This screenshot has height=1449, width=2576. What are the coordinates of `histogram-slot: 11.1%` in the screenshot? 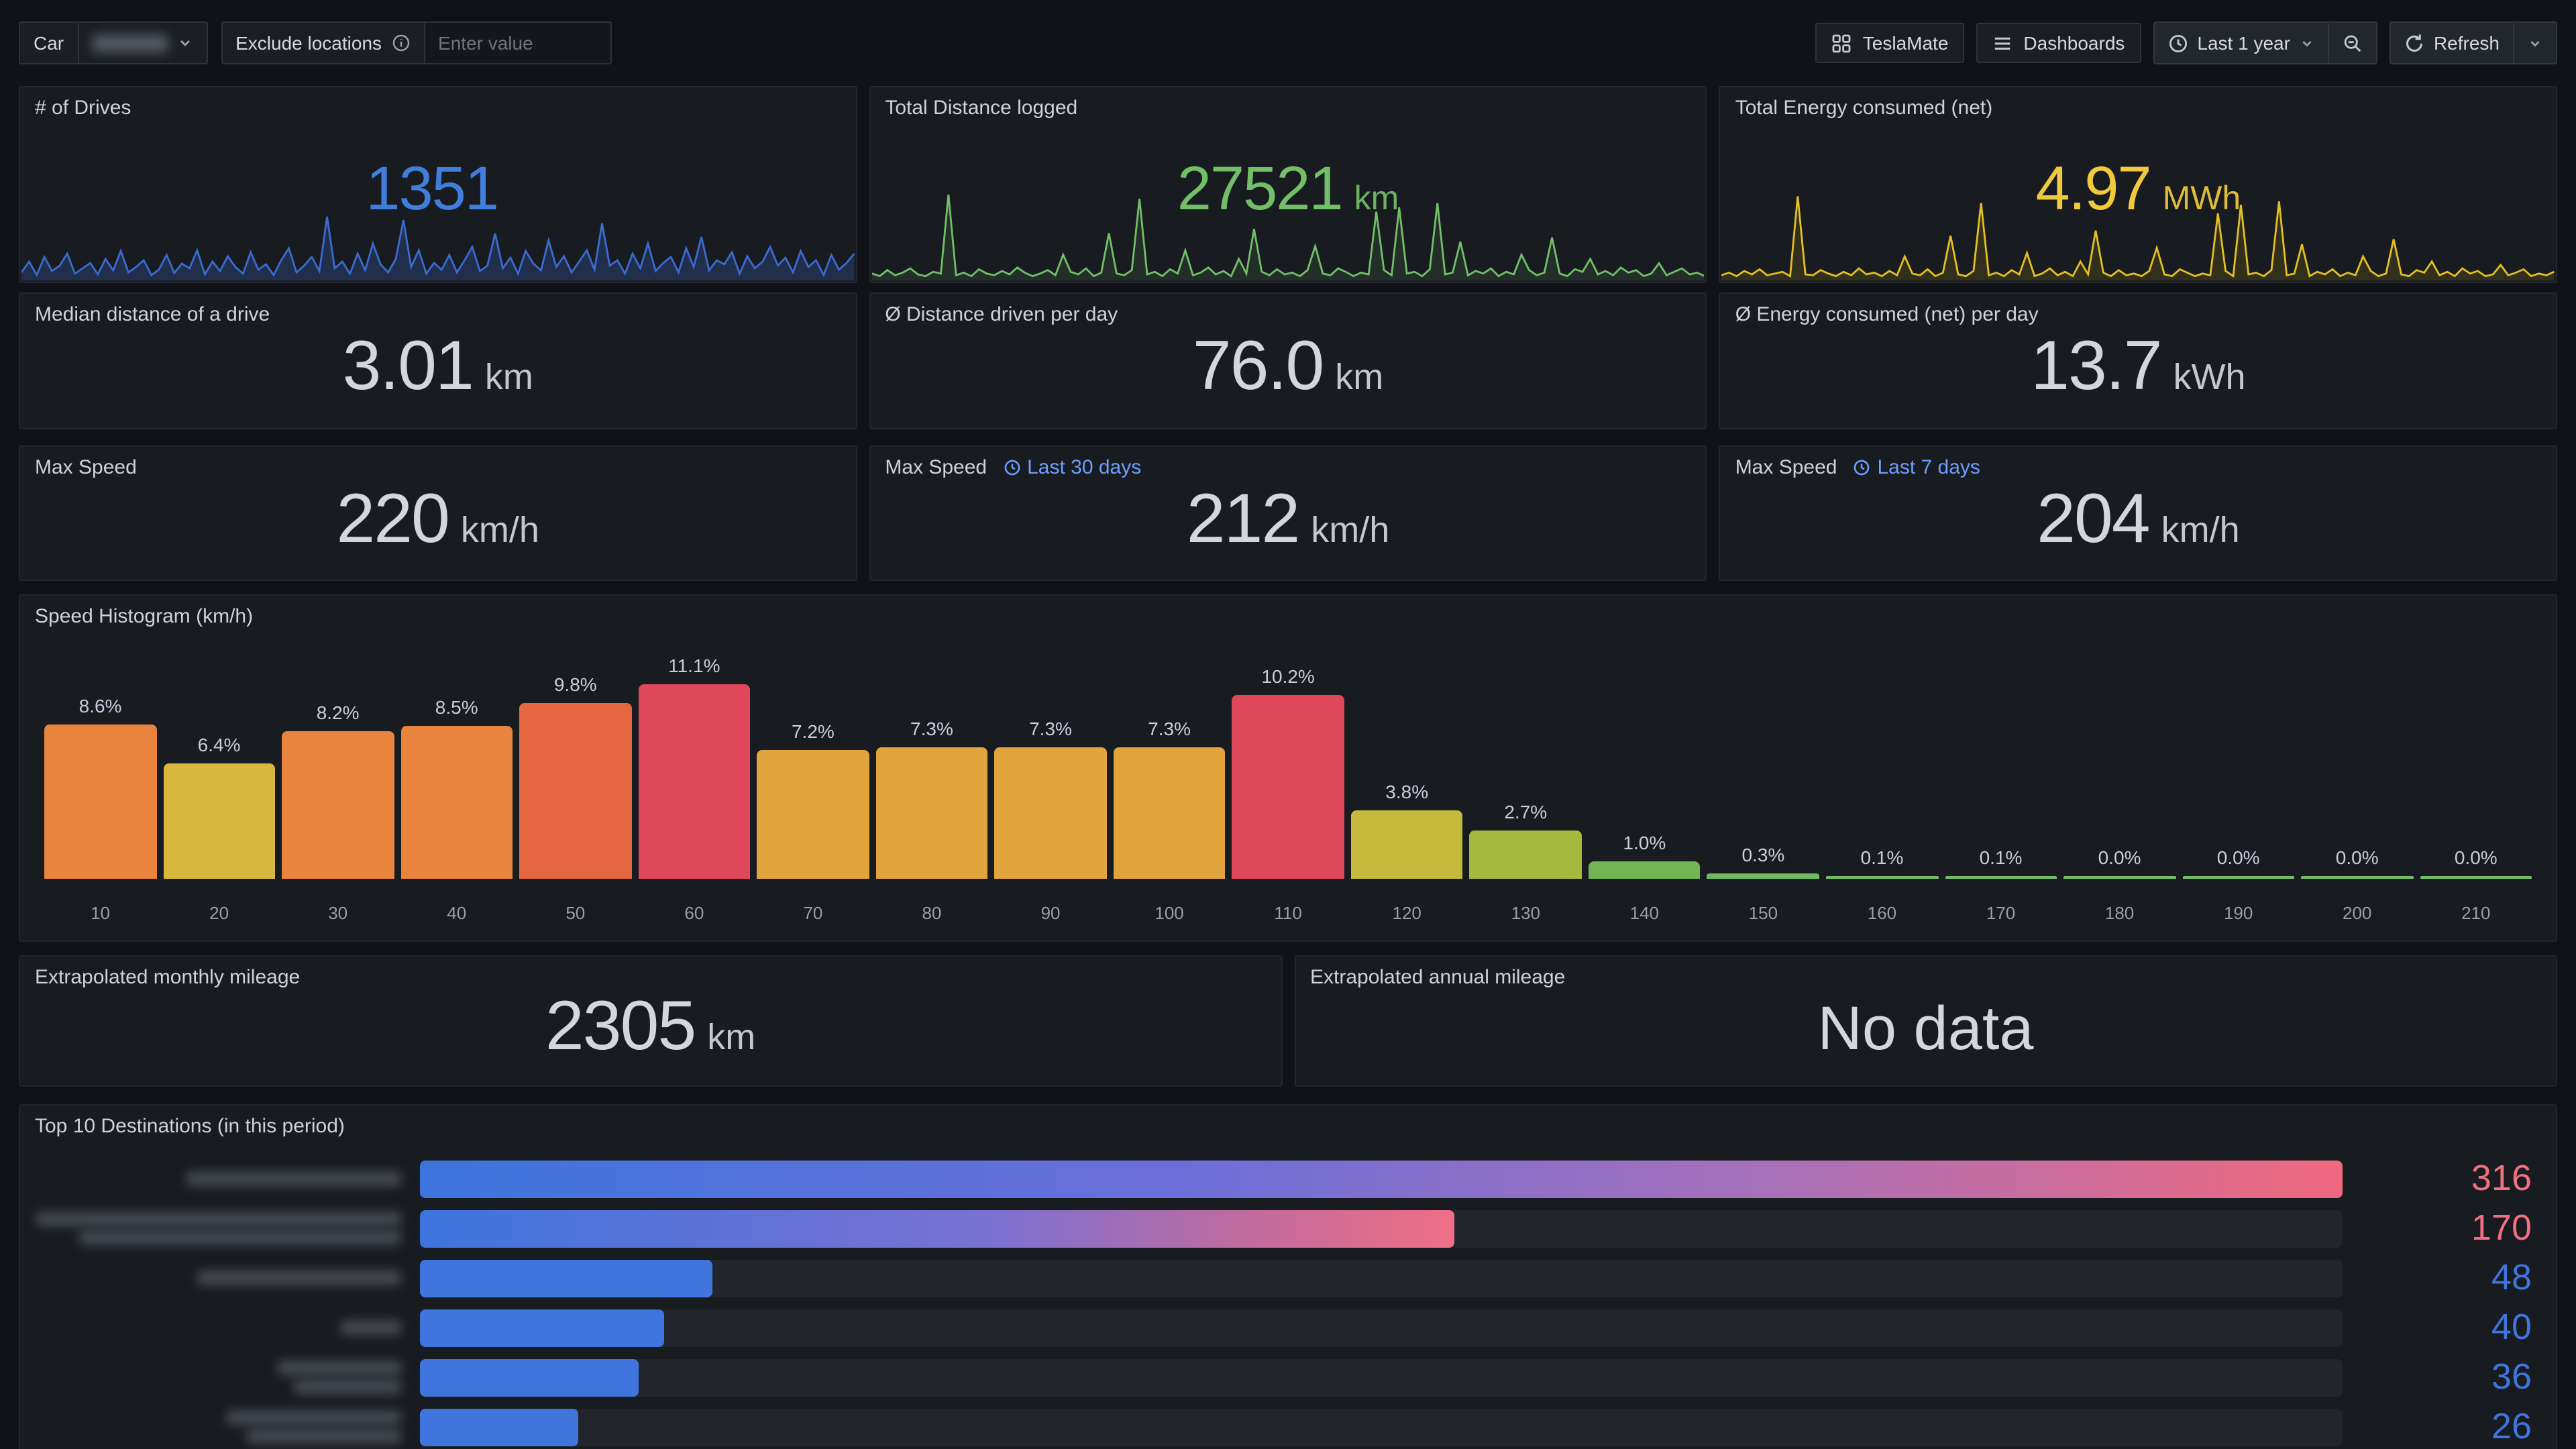 It's located at (694, 767).